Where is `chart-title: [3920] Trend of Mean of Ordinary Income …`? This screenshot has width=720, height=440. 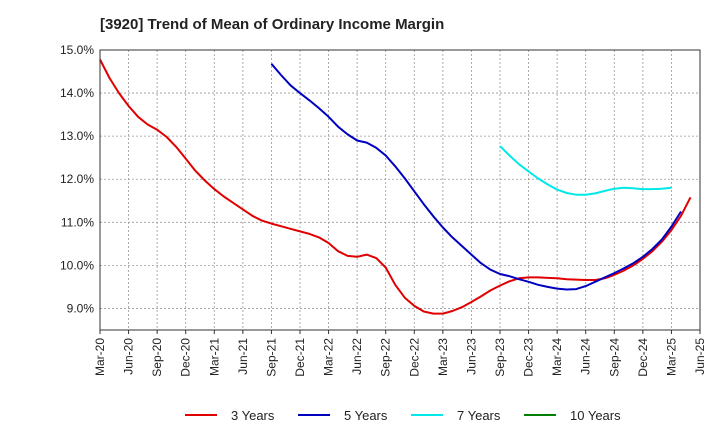
chart-title: [3920] Trend of Mean of Ordinary Income … is located at coordinates (272, 24).